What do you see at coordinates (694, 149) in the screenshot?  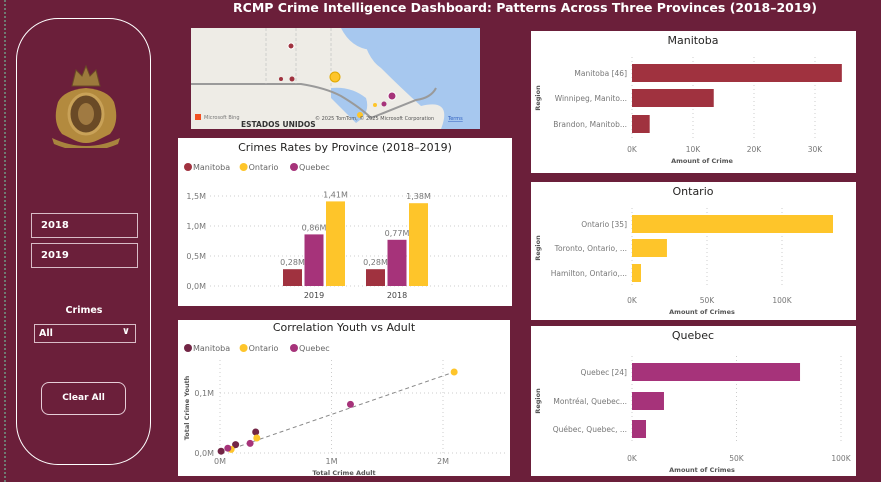 I see `x-tick-label: 10K` at bounding box center [694, 149].